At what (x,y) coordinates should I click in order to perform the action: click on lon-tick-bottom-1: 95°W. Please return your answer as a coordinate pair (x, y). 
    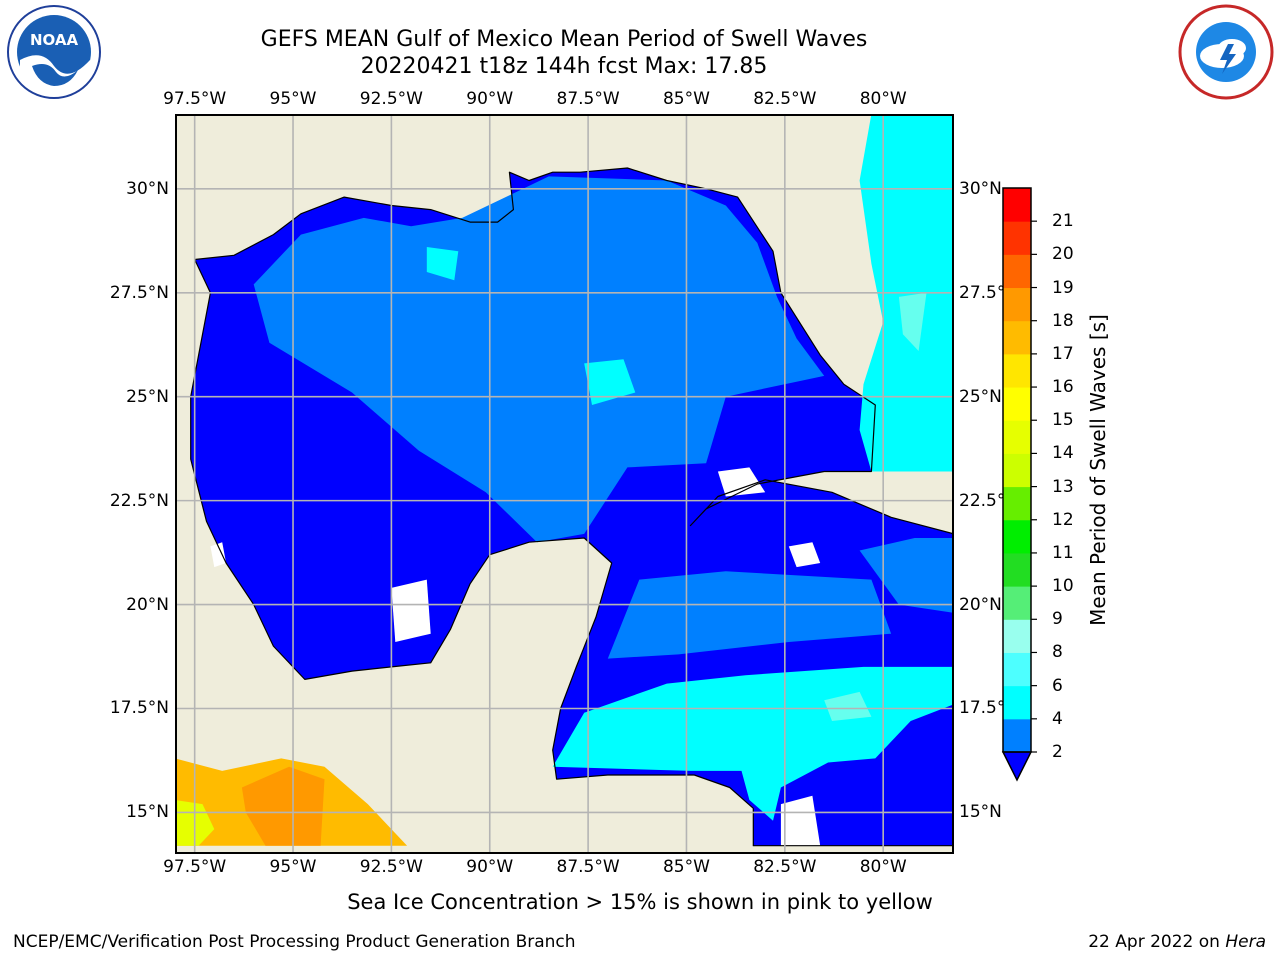
    Looking at the image, I should click on (293, 867).